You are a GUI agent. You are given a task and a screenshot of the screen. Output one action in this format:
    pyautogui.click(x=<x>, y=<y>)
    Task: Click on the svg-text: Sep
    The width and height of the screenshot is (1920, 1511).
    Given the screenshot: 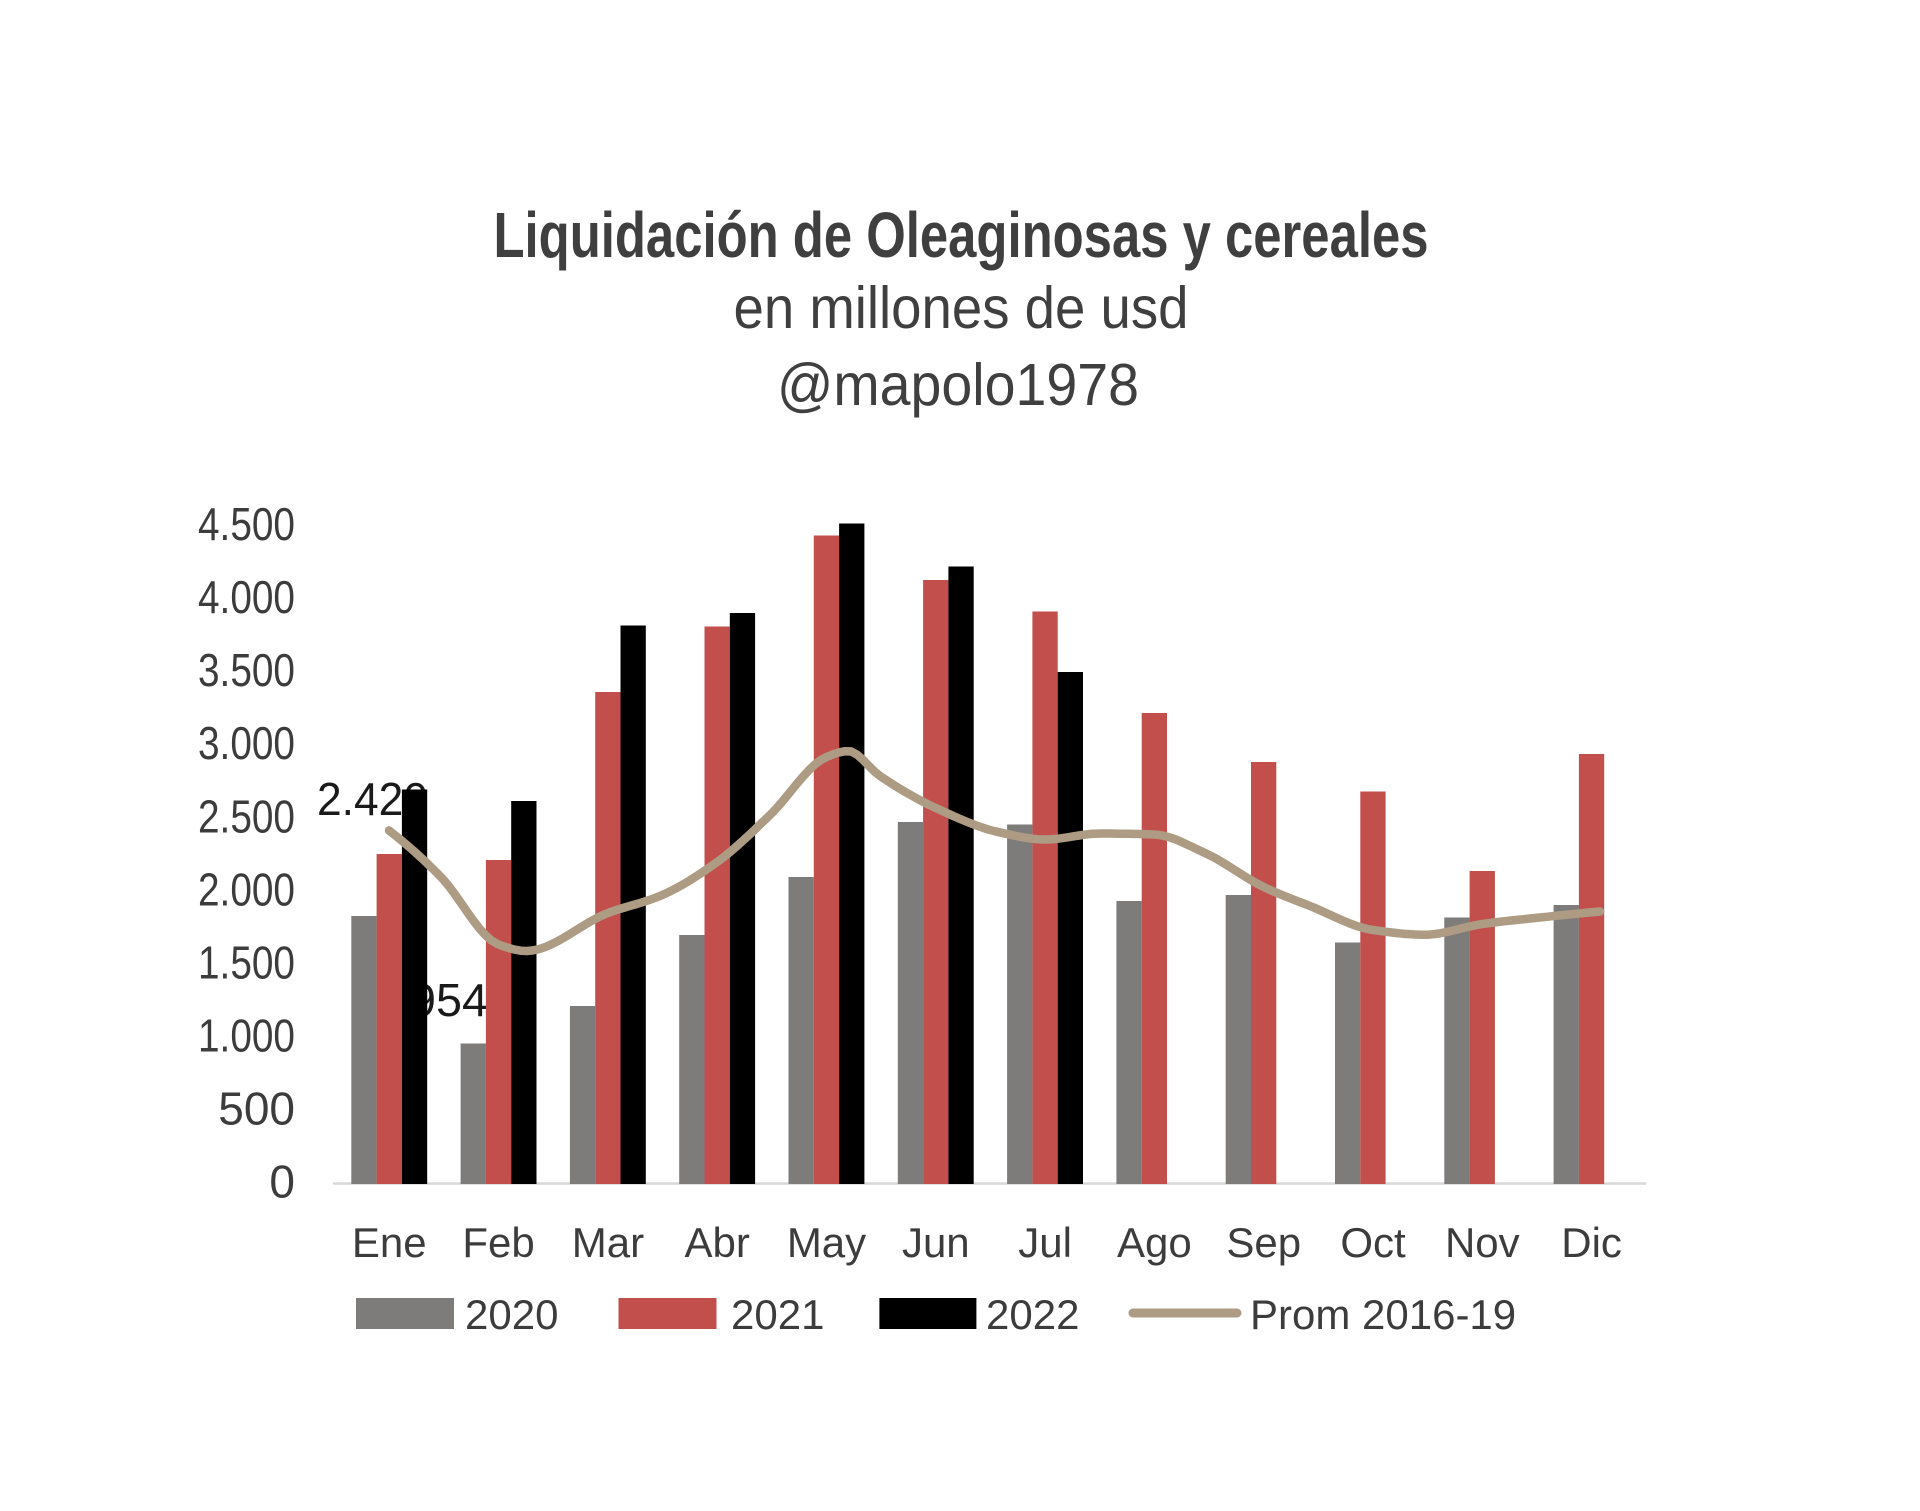 What is the action you would take?
    pyautogui.click(x=1263, y=1242)
    